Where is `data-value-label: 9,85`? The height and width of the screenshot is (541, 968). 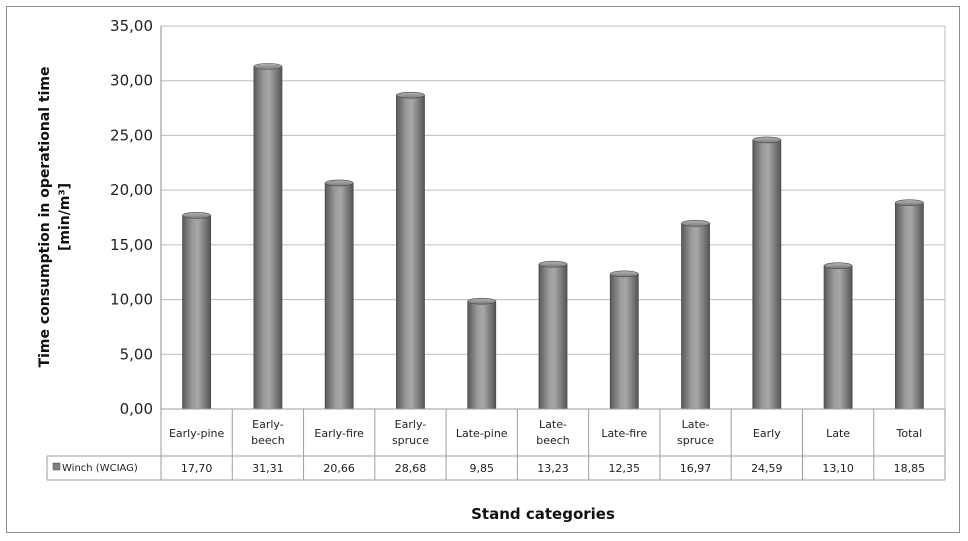
data-value-label: 9,85 is located at coordinates (481, 468).